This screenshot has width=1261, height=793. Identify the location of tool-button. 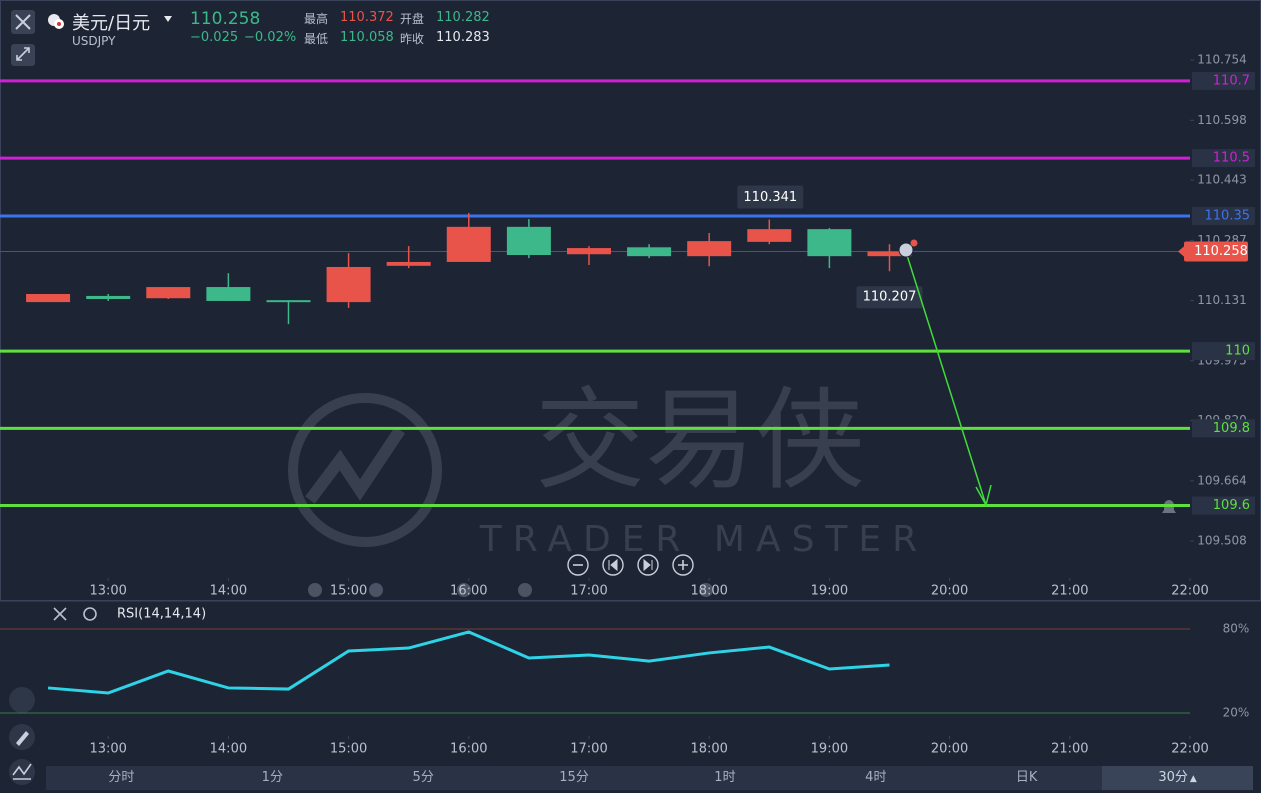
(22, 700).